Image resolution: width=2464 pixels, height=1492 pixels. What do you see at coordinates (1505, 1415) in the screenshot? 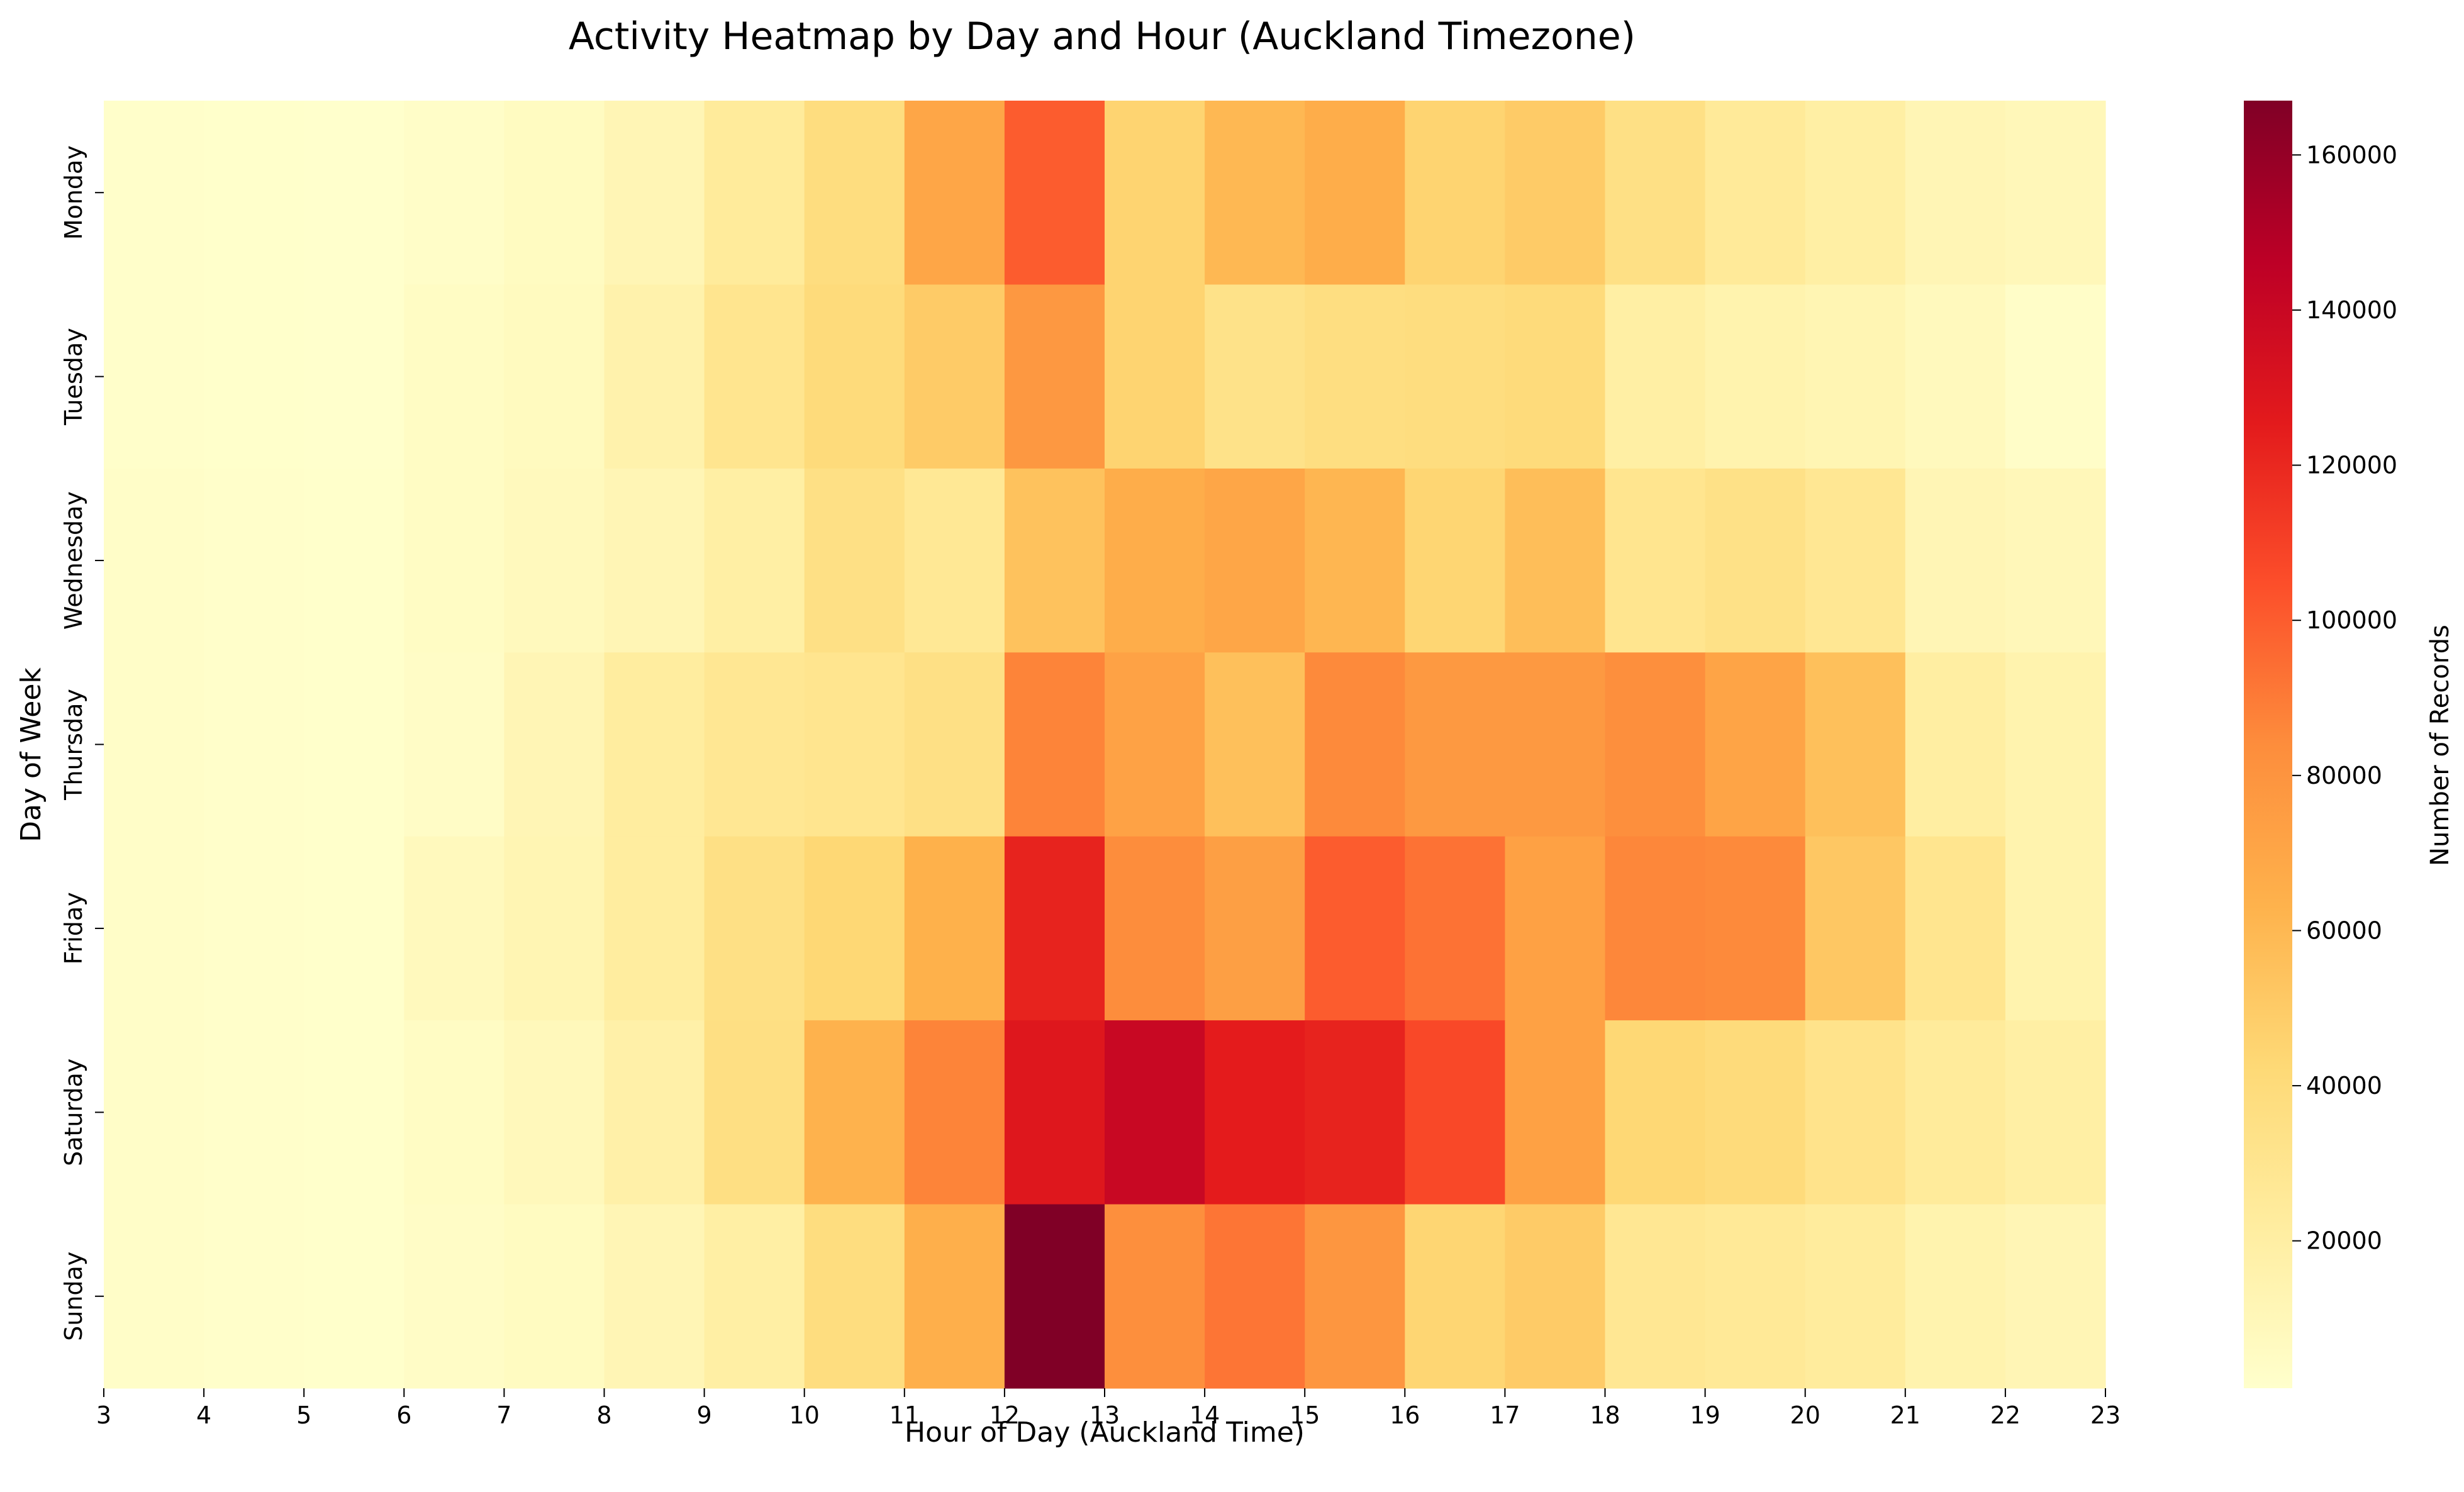
I see `x-tick-label: 17` at bounding box center [1505, 1415].